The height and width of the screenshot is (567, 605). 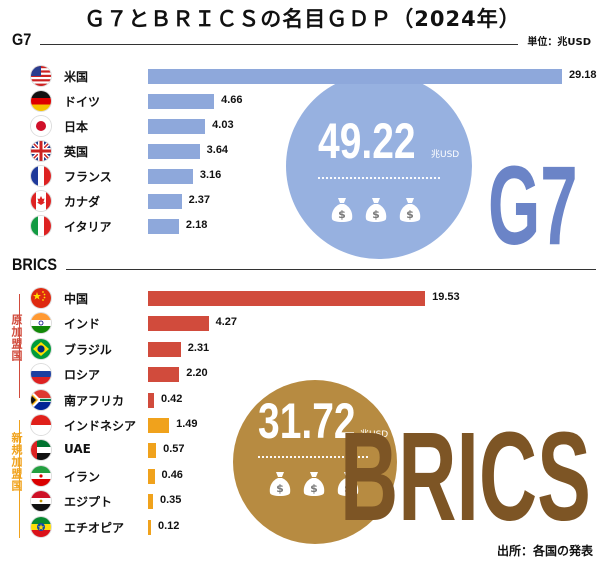 I want to click on category-label: ドイツ, so click(x=82, y=102).